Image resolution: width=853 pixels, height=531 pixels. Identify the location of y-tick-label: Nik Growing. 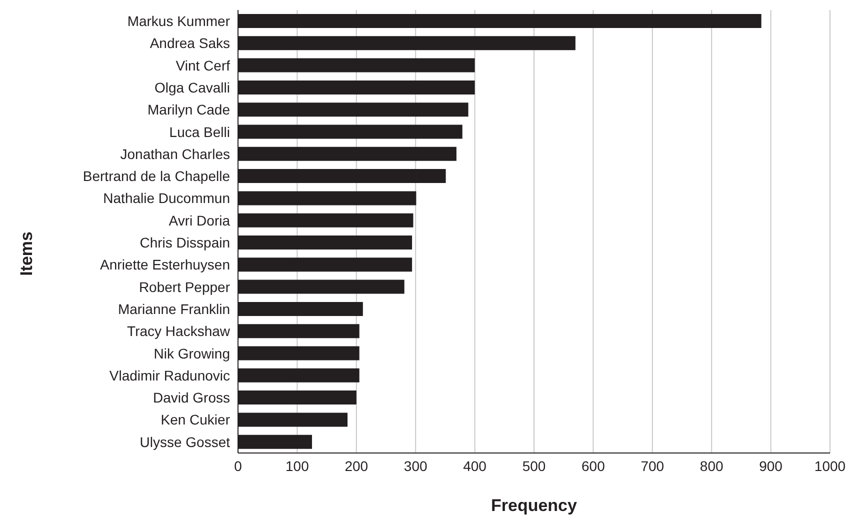
(192, 353).